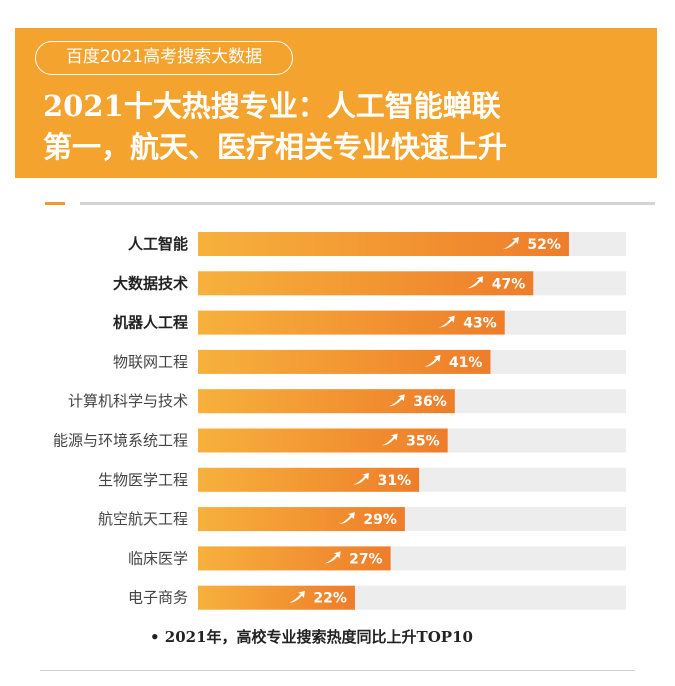 The width and height of the screenshot is (675, 686). Describe the element at coordinates (158, 558) in the screenshot. I see `category-label: 临床医学` at that location.